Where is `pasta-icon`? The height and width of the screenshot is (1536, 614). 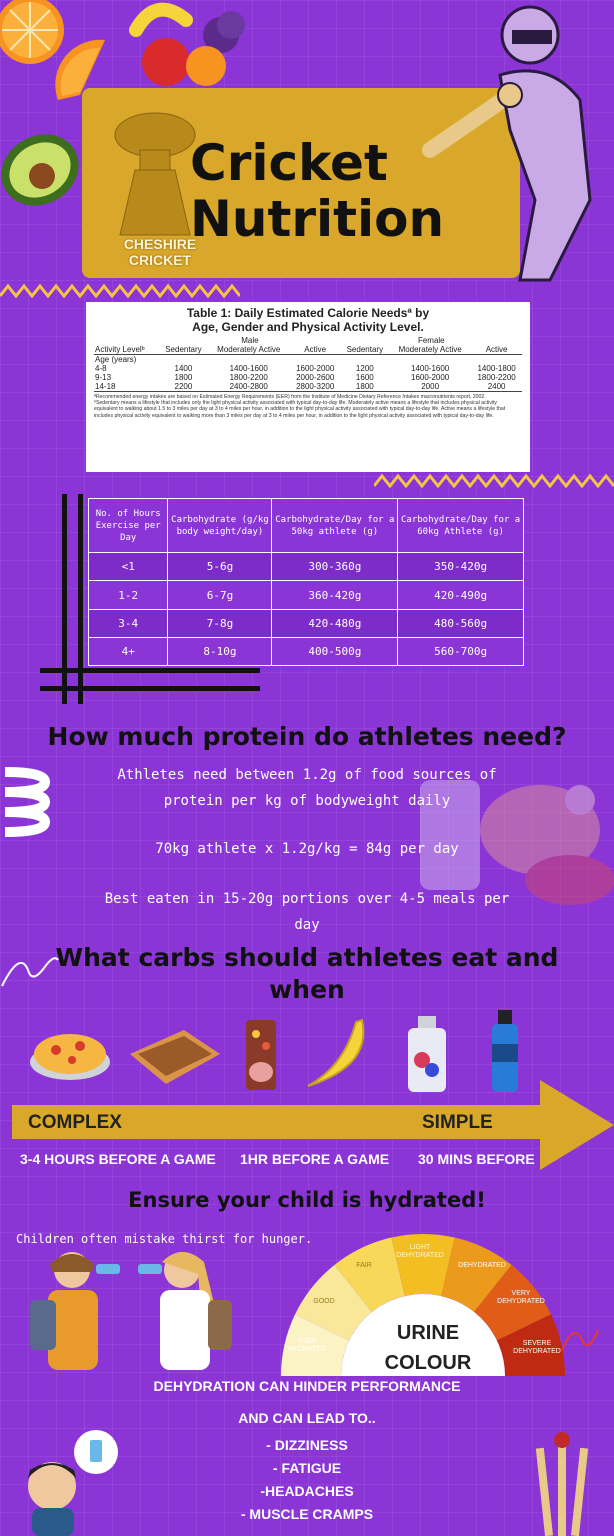
pasta-icon is located at coordinates (70, 1053).